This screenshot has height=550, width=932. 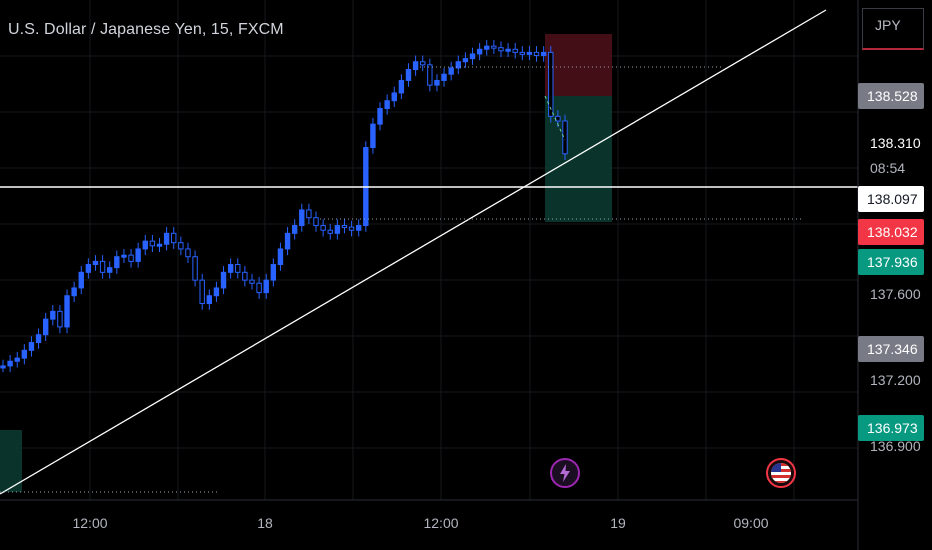 I want to click on y-tick-2: 137.200, so click(x=895, y=380).